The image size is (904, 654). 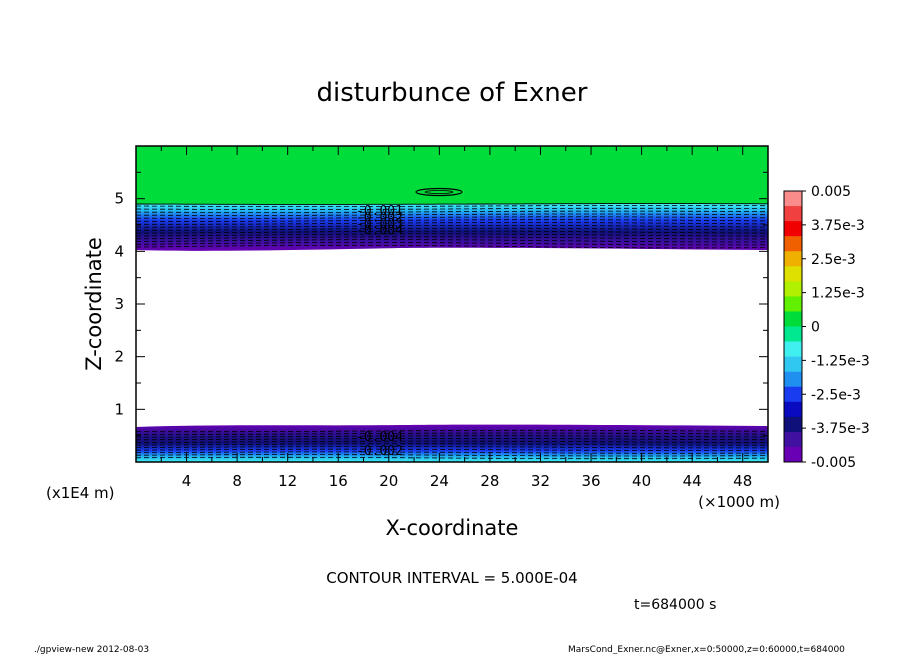 I want to click on colorbar-label: 2.5e-3, so click(x=833, y=260).